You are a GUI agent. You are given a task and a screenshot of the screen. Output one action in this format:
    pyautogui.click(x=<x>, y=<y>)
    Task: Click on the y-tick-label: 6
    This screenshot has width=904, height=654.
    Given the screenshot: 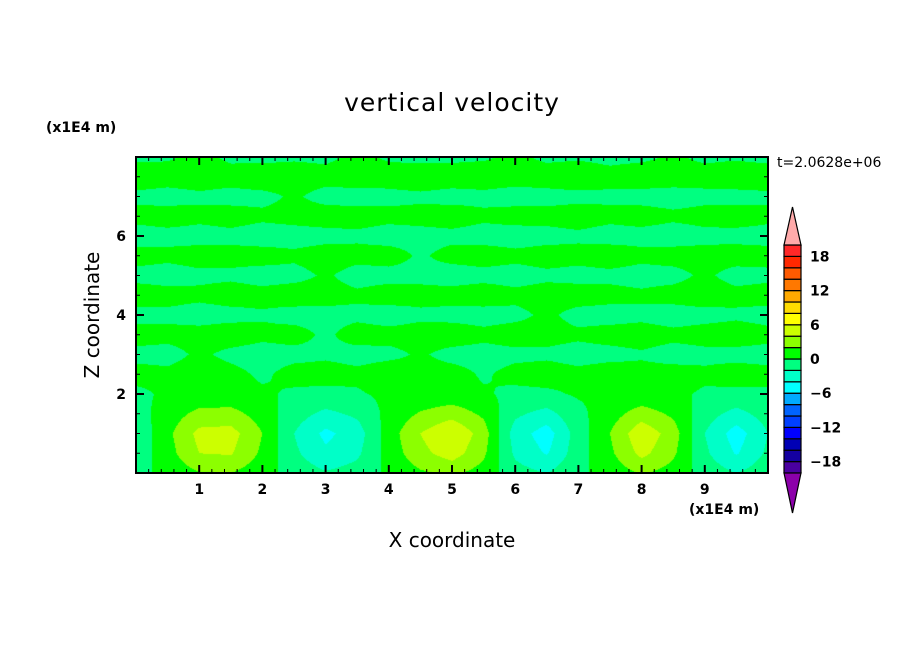 What is the action you would take?
    pyautogui.click(x=121, y=237)
    